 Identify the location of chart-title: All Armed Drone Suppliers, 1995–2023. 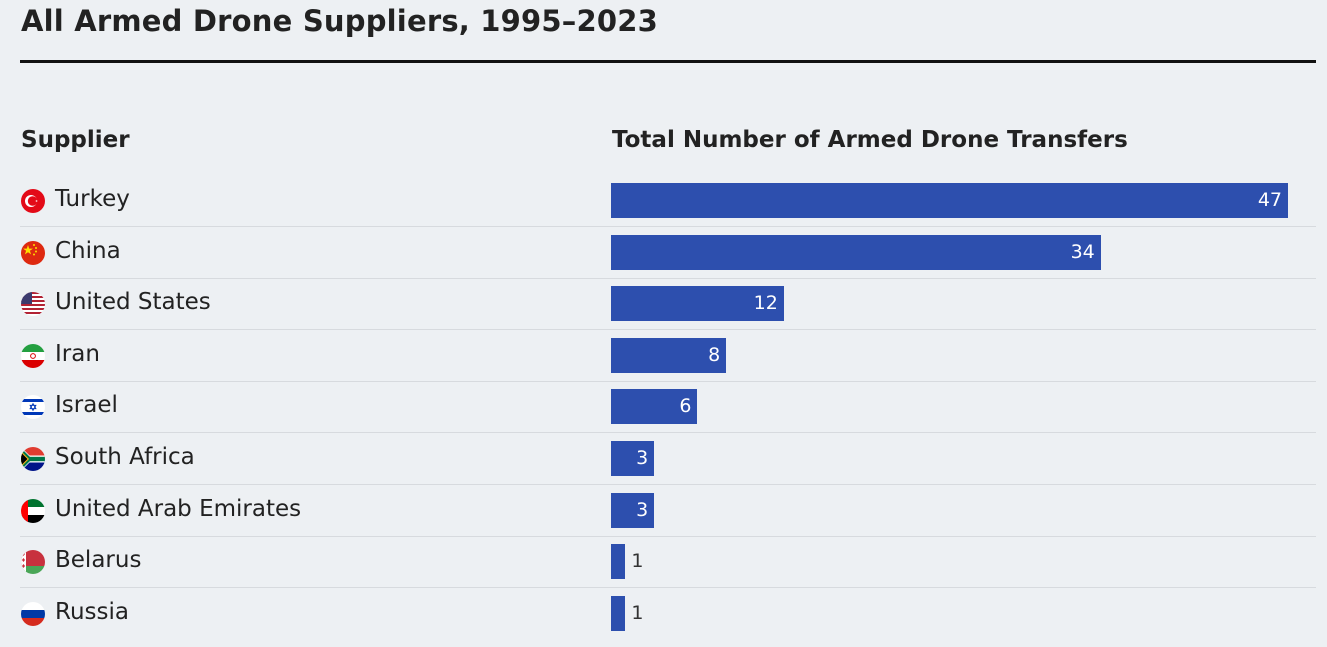
(340, 21).